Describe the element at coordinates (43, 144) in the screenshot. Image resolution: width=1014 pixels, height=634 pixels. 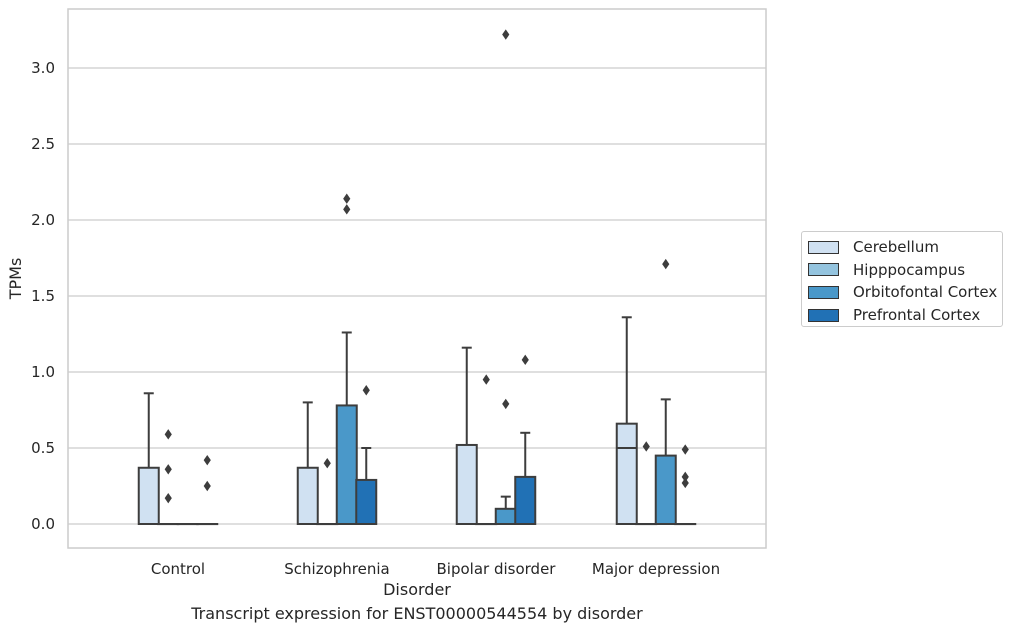
I see `y-tick-label: 2.5` at that location.